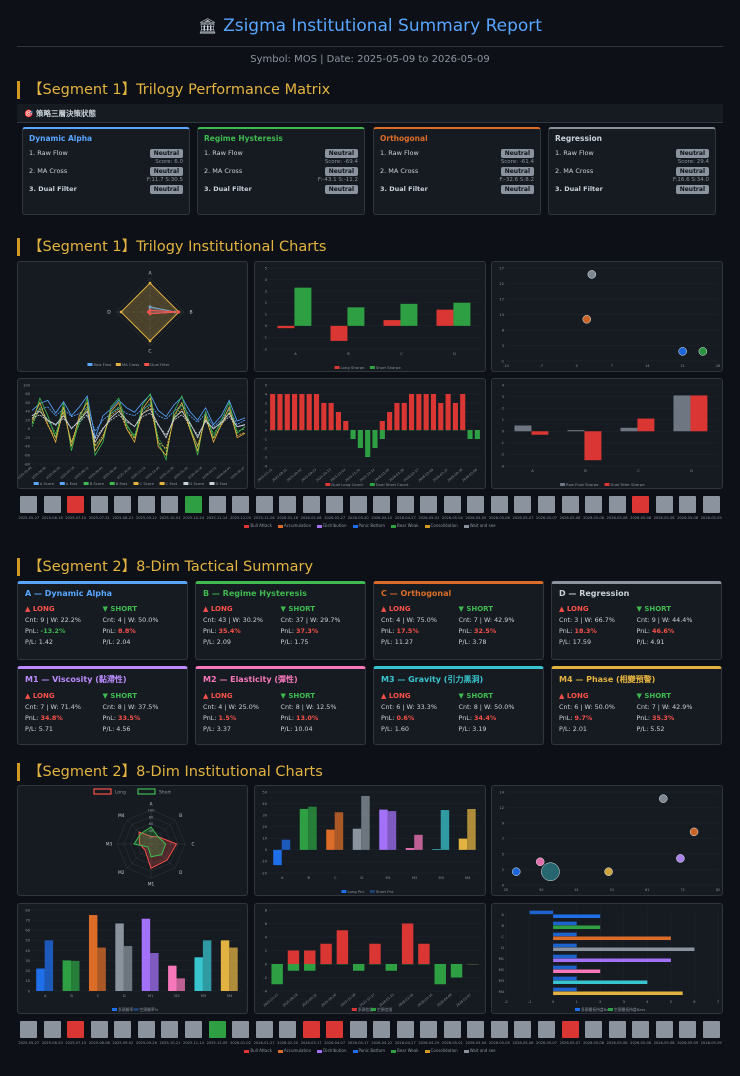 The width and height of the screenshot is (740, 1076). I want to click on regime-cell-date: 2026-05-08, so click(664, 1043).